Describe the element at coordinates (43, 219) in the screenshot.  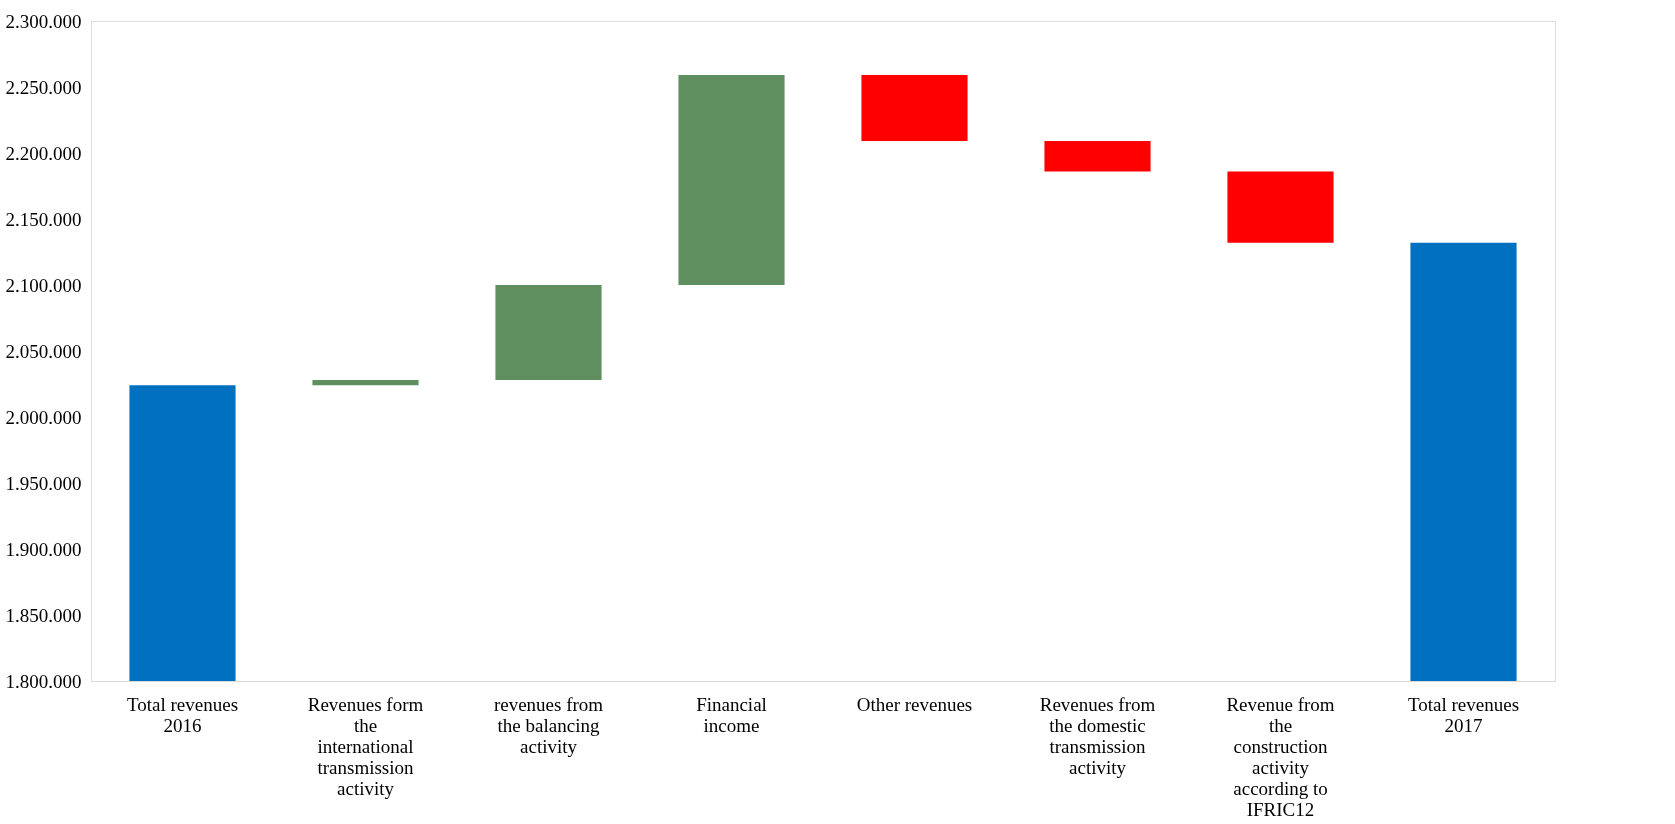
I see `y-tick-label: 2.150.000` at that location.